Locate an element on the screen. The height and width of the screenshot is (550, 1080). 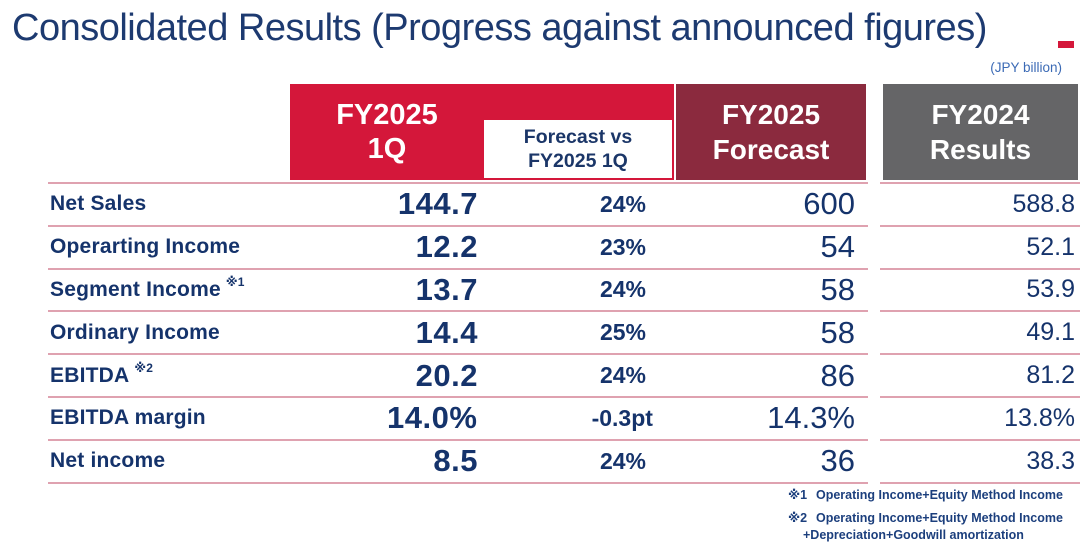
row-label-text: Segment Income is located at coordinates (135, 290).